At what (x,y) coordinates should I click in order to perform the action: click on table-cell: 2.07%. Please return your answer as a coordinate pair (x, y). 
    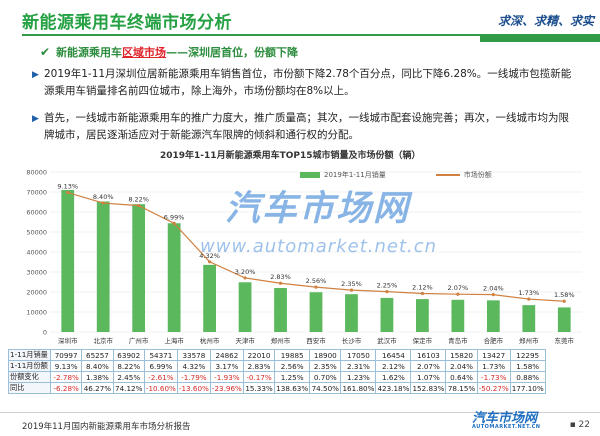
    Looking at the image, I should click on (428, 366).